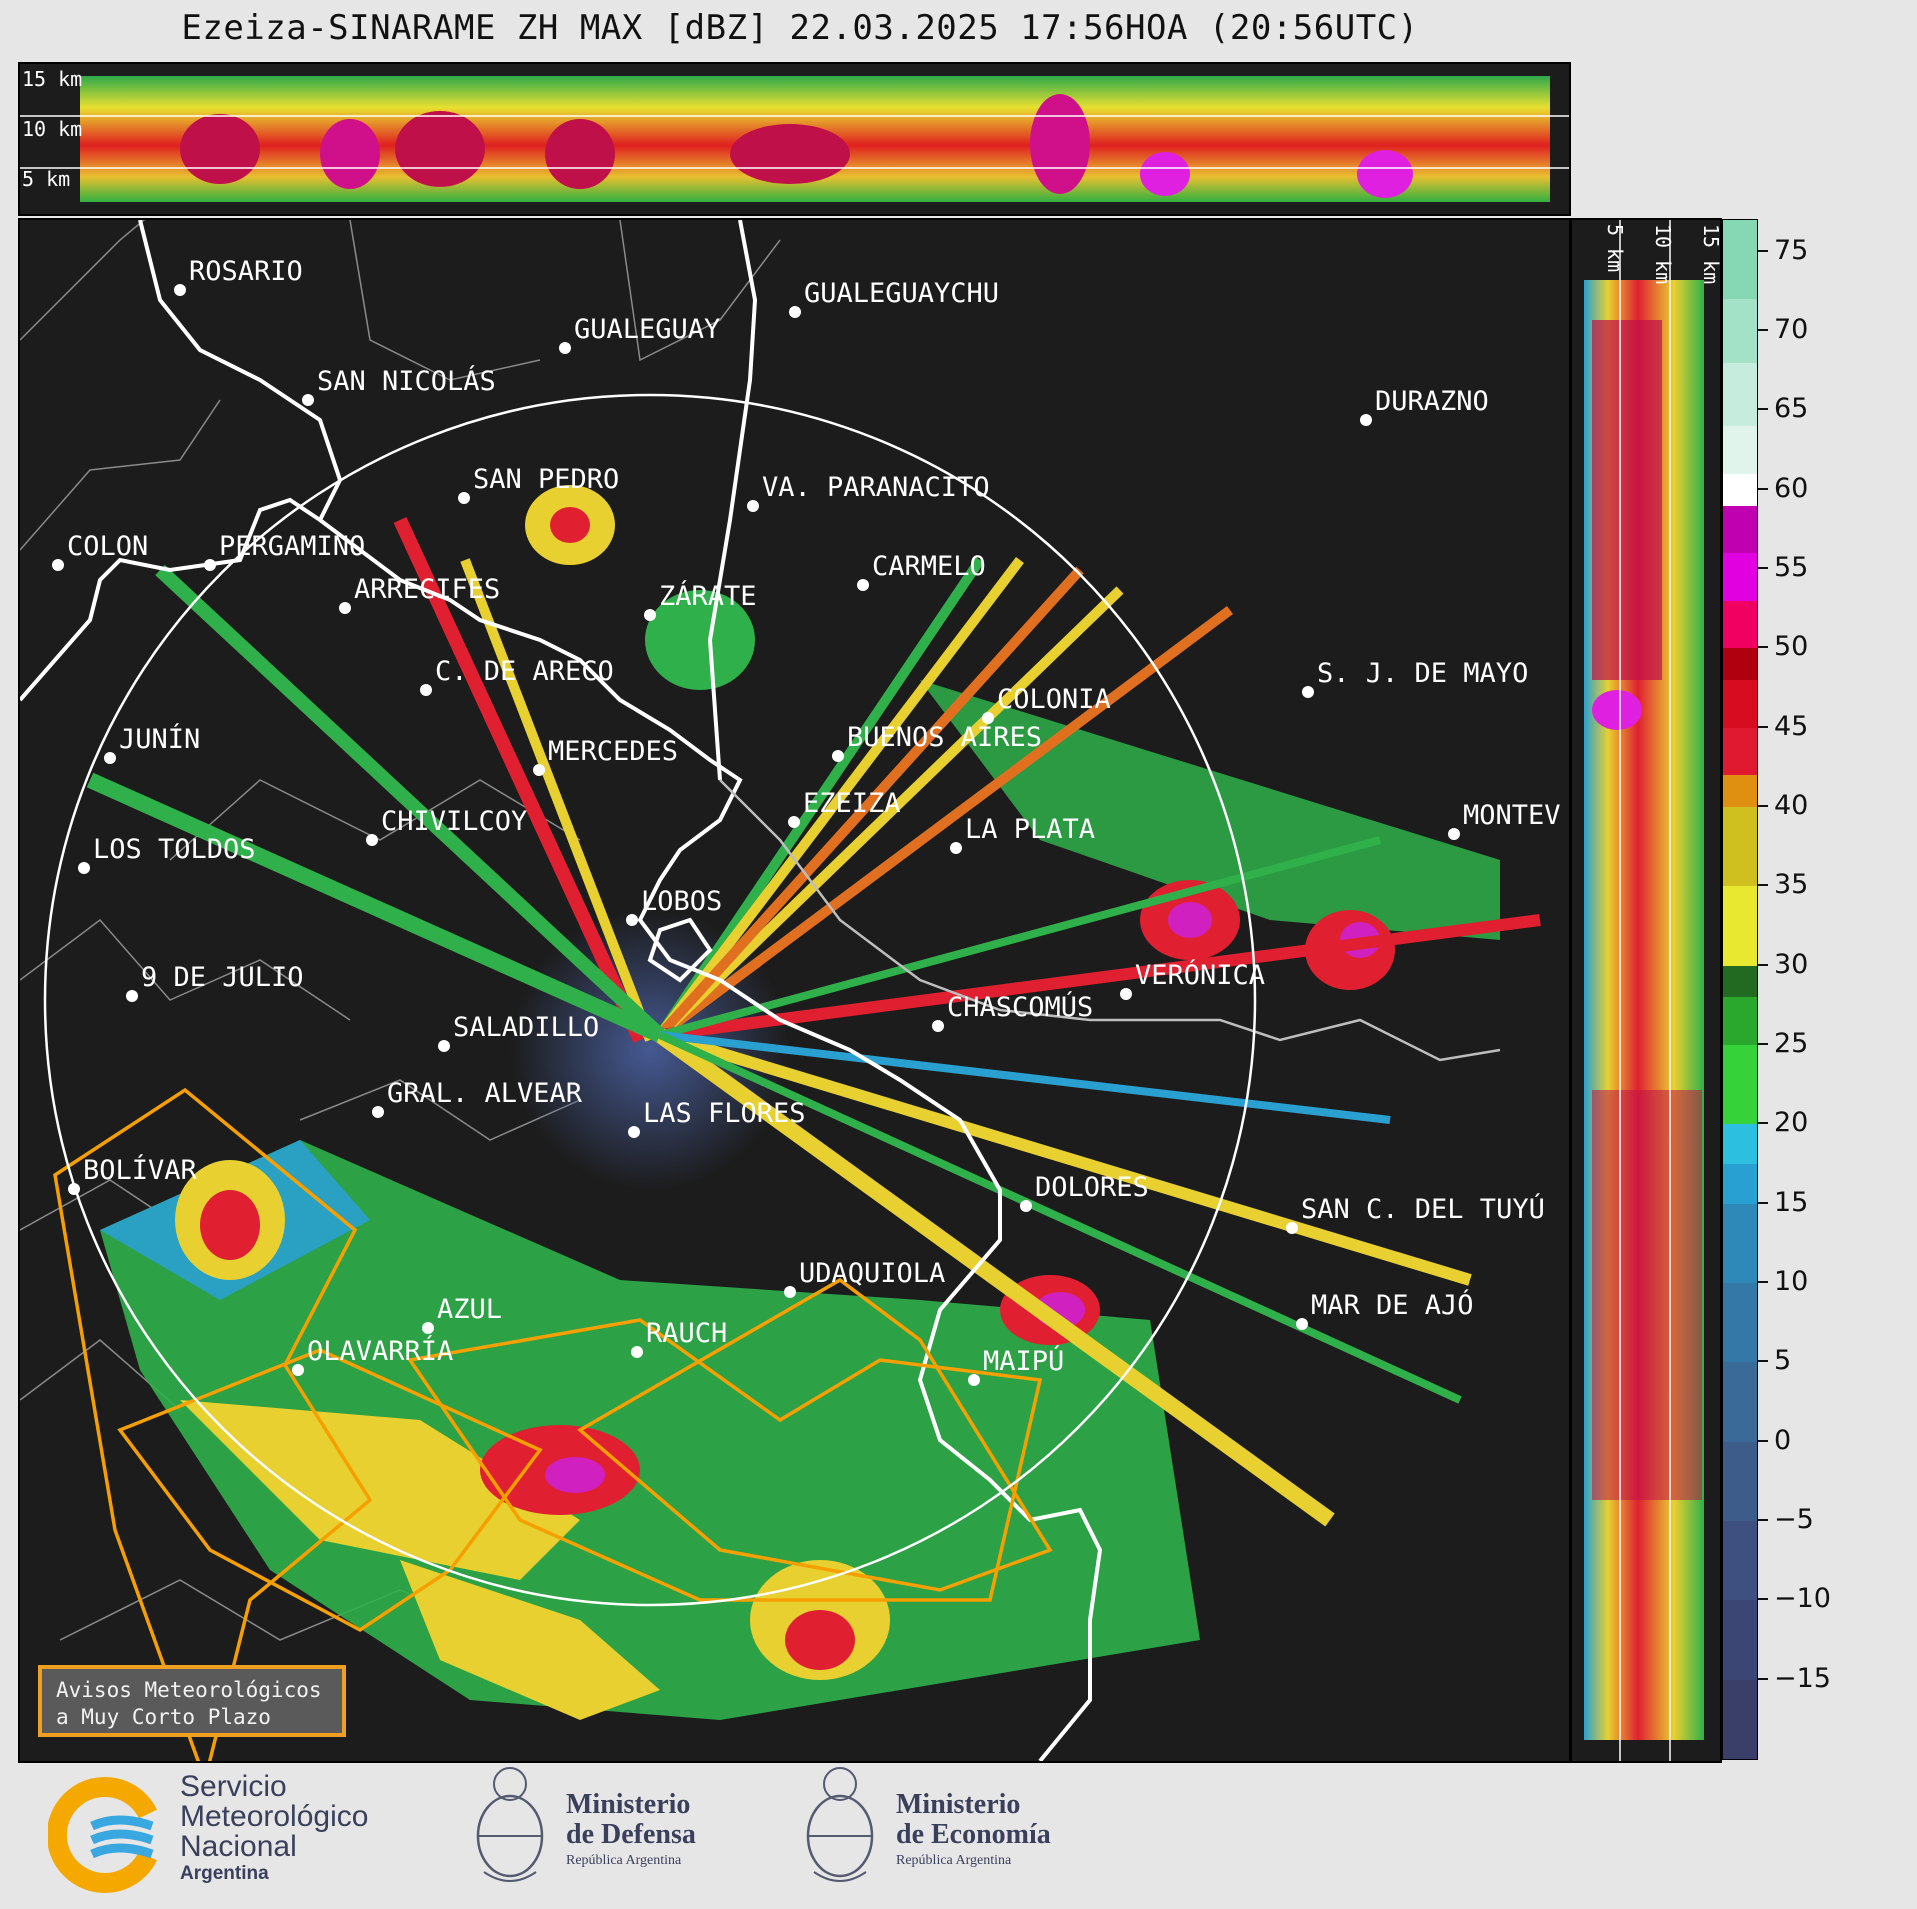  I want to click on colorbar-tick-label: 30, so click(1791, 964).